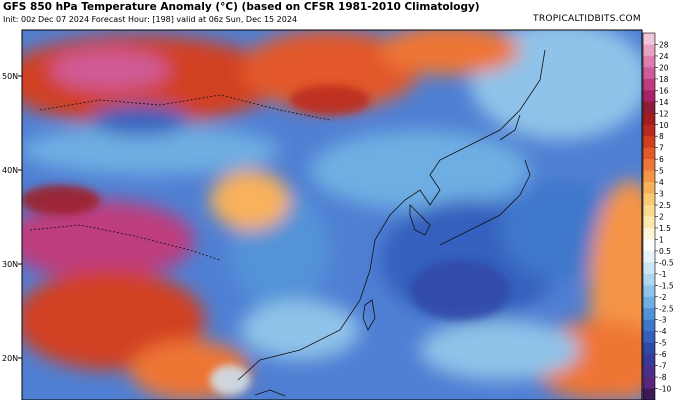  Describe the element at coordinates (661, 194) in the screenshot. I see `colorbar-label: 3` at that location.